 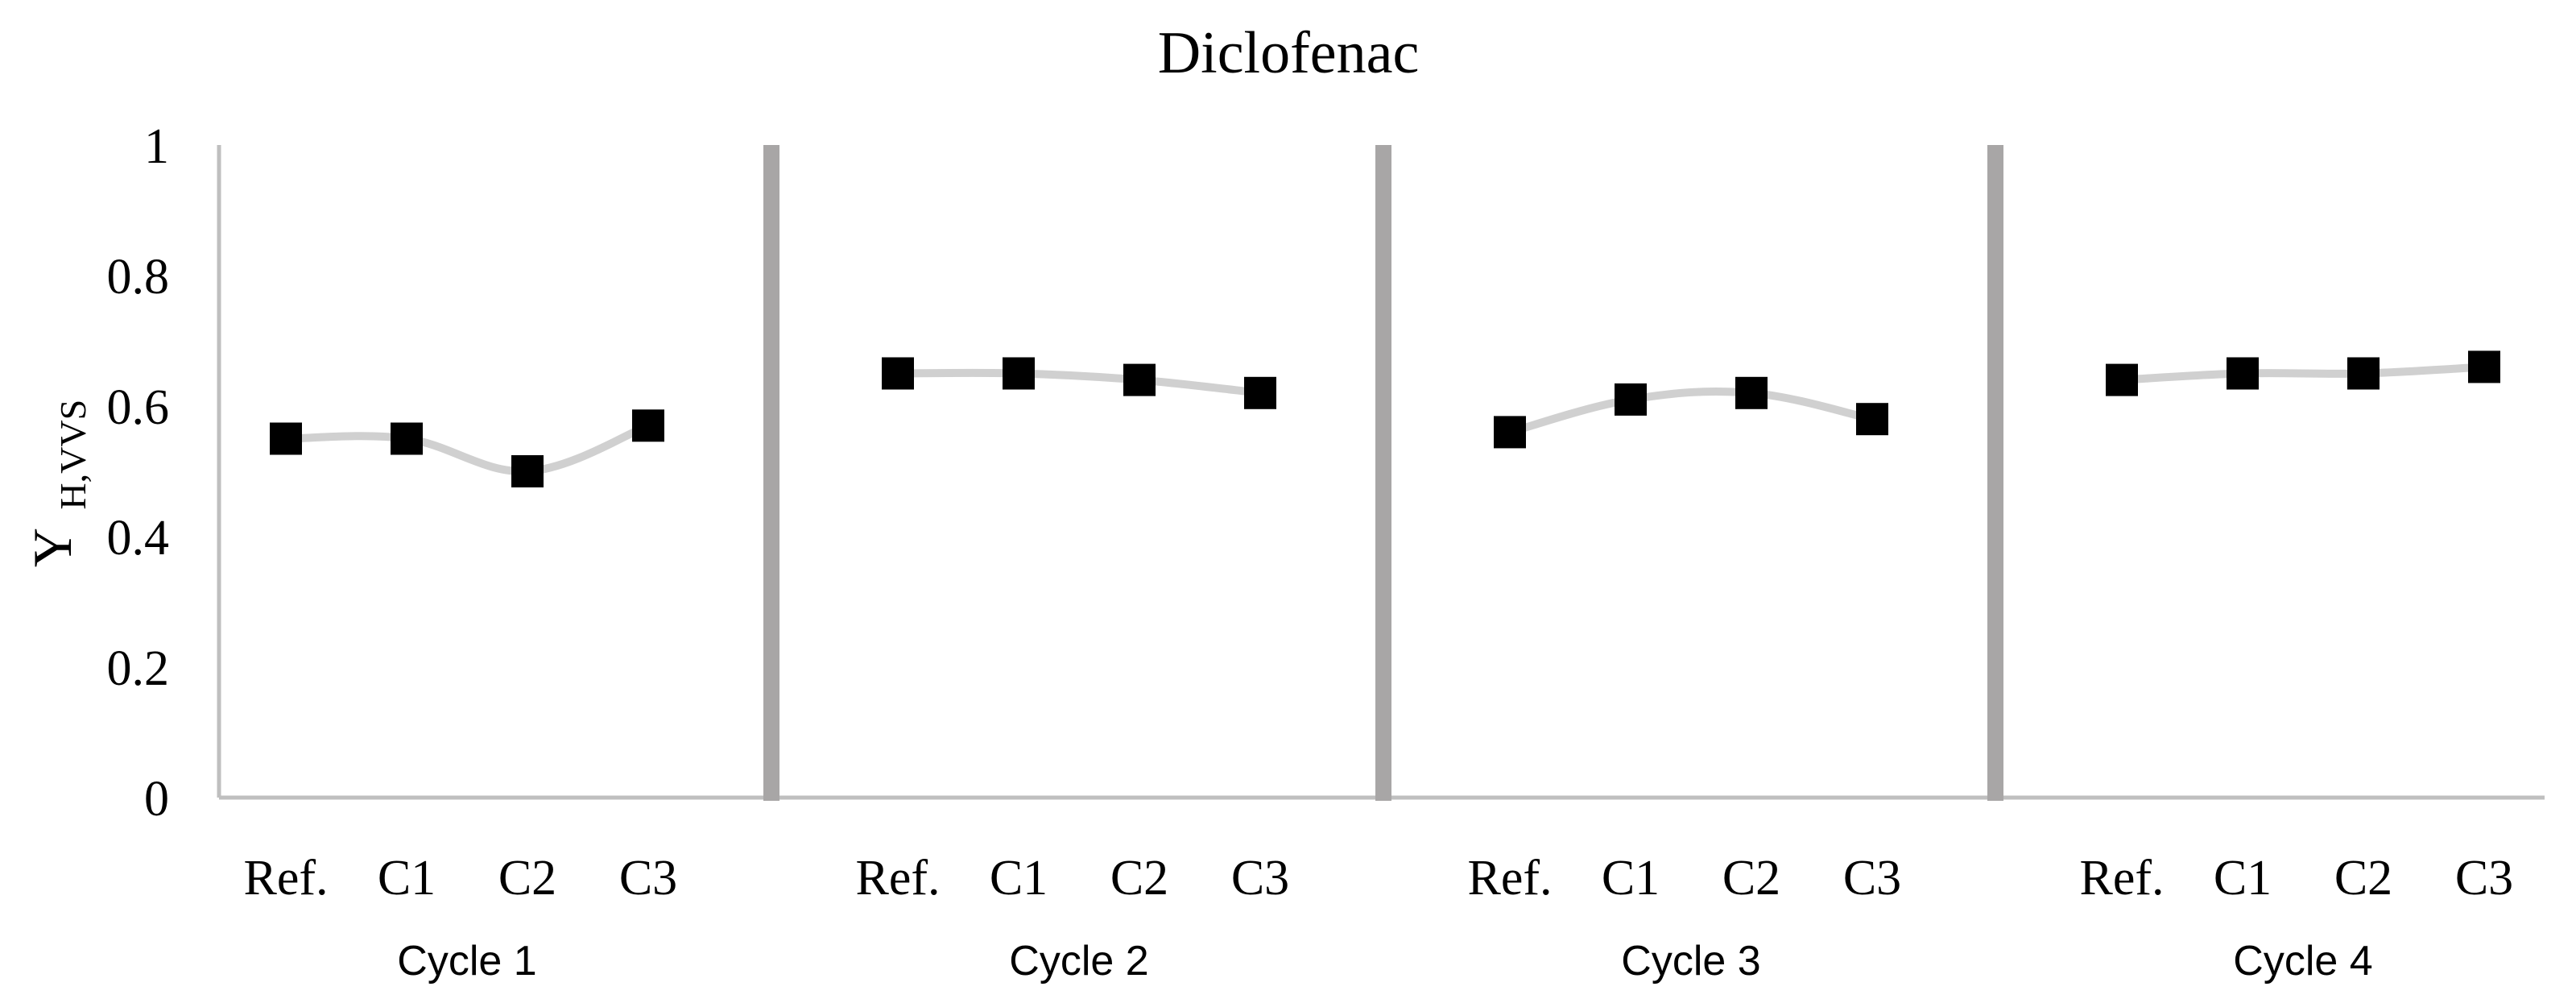 What do you see at coordinates (138, 538) in the screenshot?
I see `y-tick-label: 0.4` at bounding box center [138, 538].